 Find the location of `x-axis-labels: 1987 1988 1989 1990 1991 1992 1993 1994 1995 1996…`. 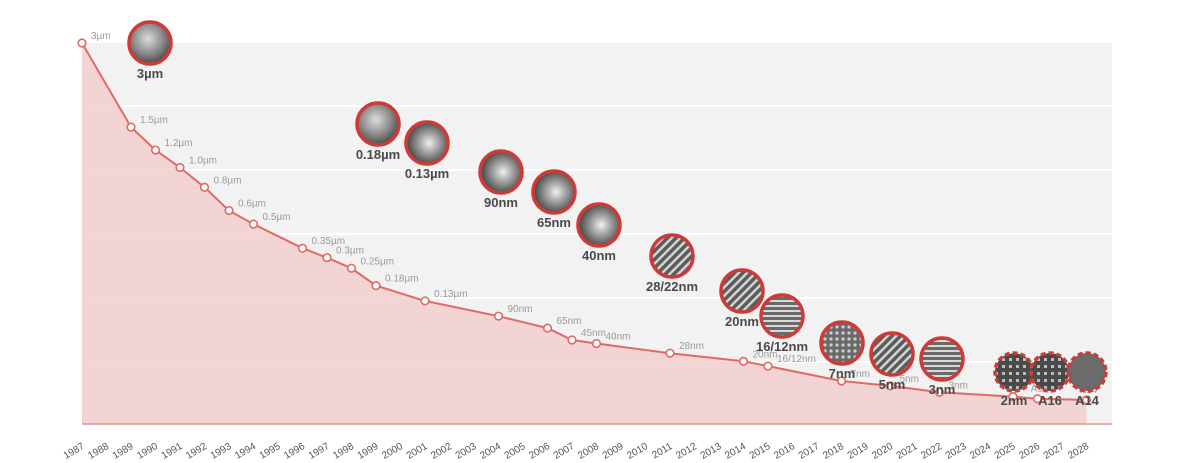

x-axis-labels: 1987 1988 1989 1990 1991 1992 1993 1994 1995 1996… is located at coordinates (577, 451).